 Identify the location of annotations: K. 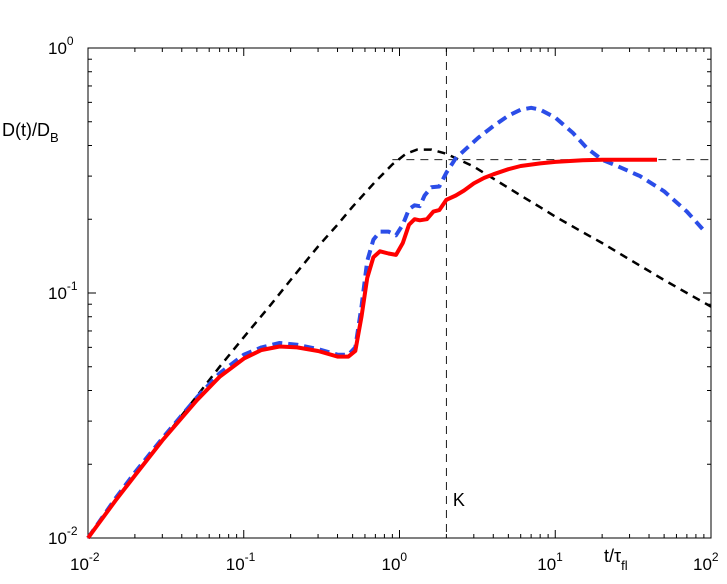
(459, 500).